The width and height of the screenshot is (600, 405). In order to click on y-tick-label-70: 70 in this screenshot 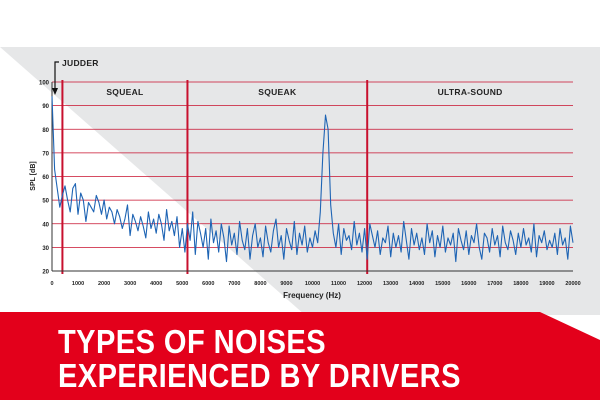, I will do `click(45, 154)`.